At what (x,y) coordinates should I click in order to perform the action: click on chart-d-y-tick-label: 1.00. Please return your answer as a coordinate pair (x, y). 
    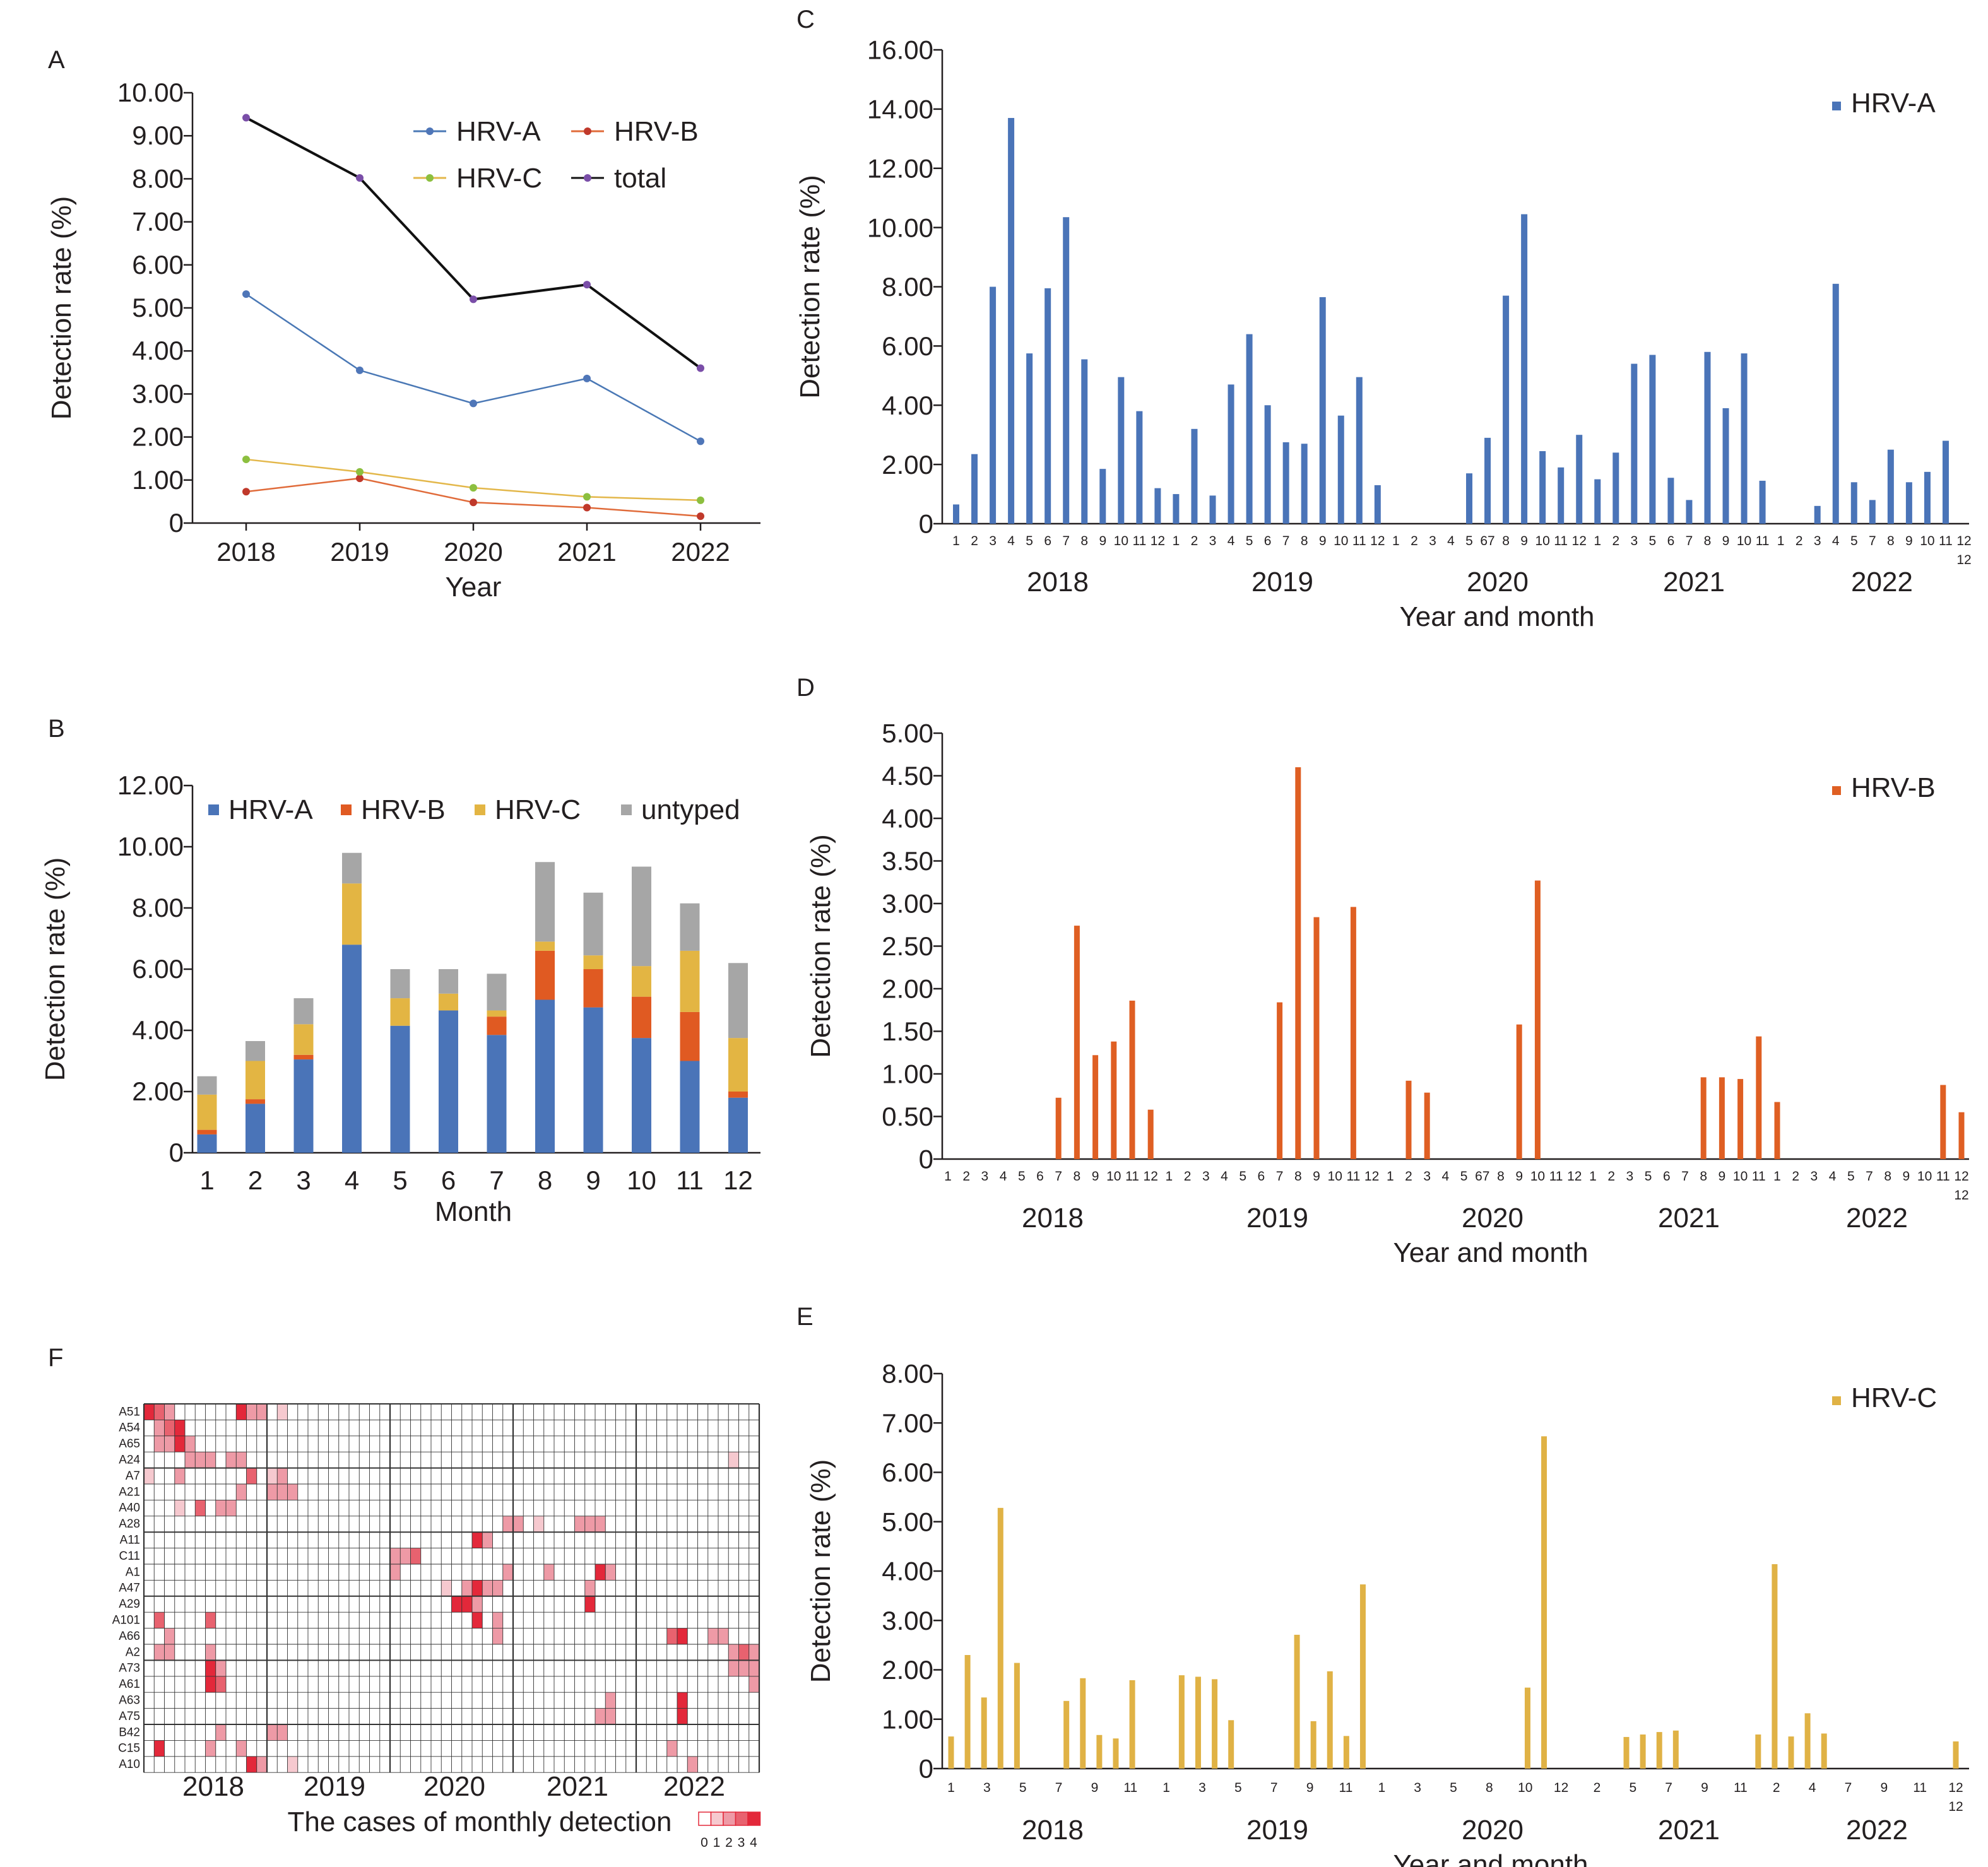
    Looking at the image, I should click on (907, 1074).